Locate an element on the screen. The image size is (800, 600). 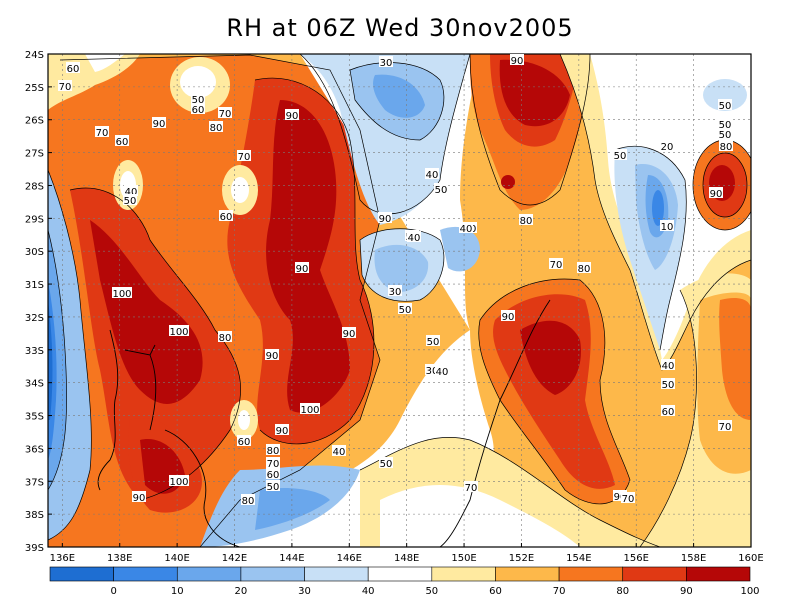
colorbar-label: 80 is located at coordinates (622, 591).